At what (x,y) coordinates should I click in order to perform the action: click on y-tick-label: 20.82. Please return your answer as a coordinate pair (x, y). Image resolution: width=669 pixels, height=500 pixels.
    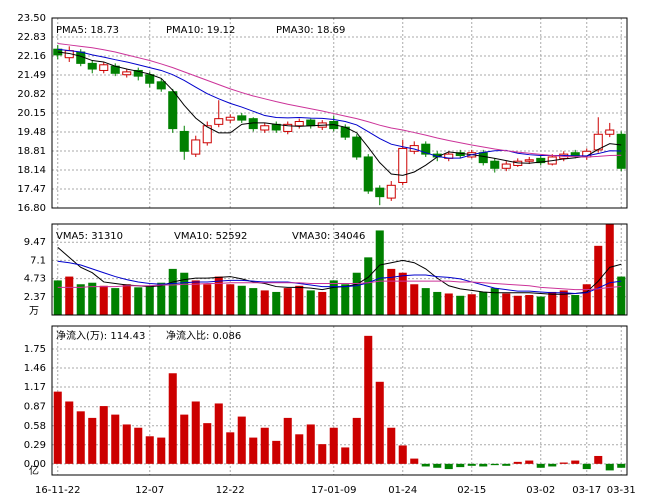
    Looking at the image, I should click on (31, 94).